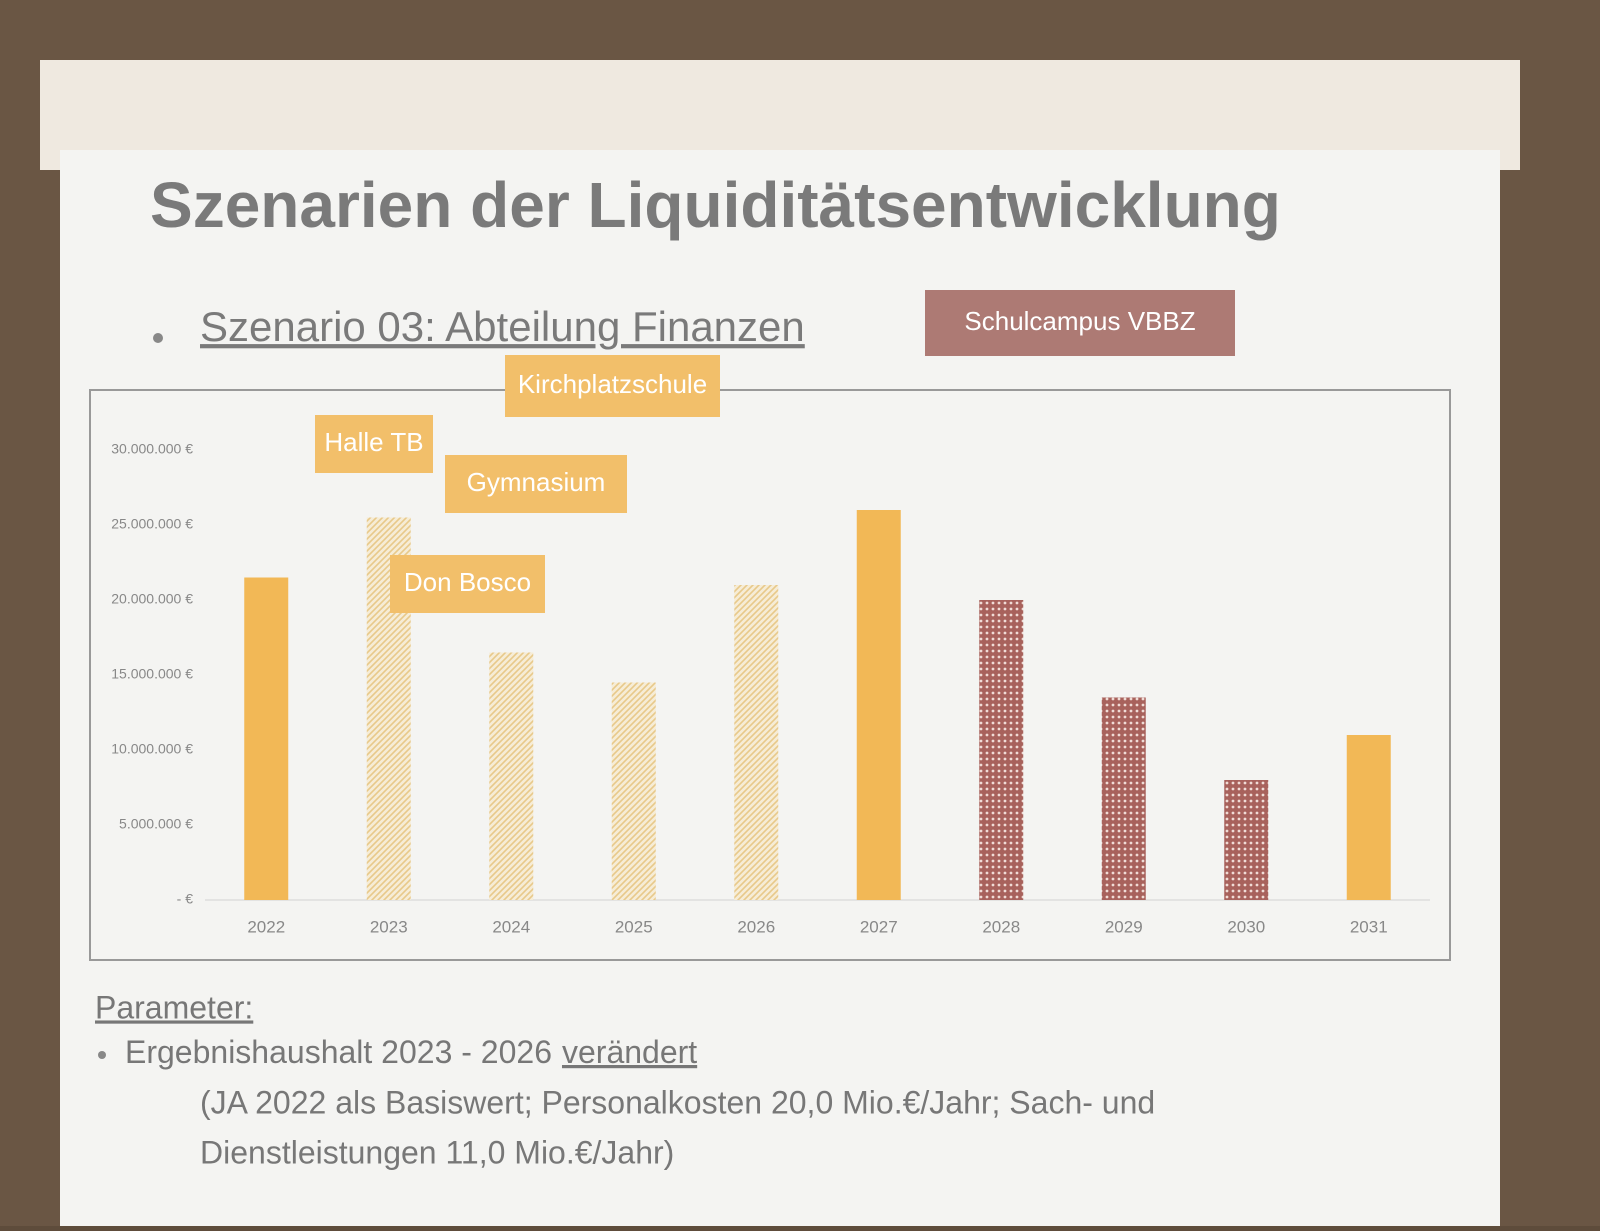  Describe the element at coordinates (756, 926) in the screenshot. I see `x-tick-label: 2026` at that location.